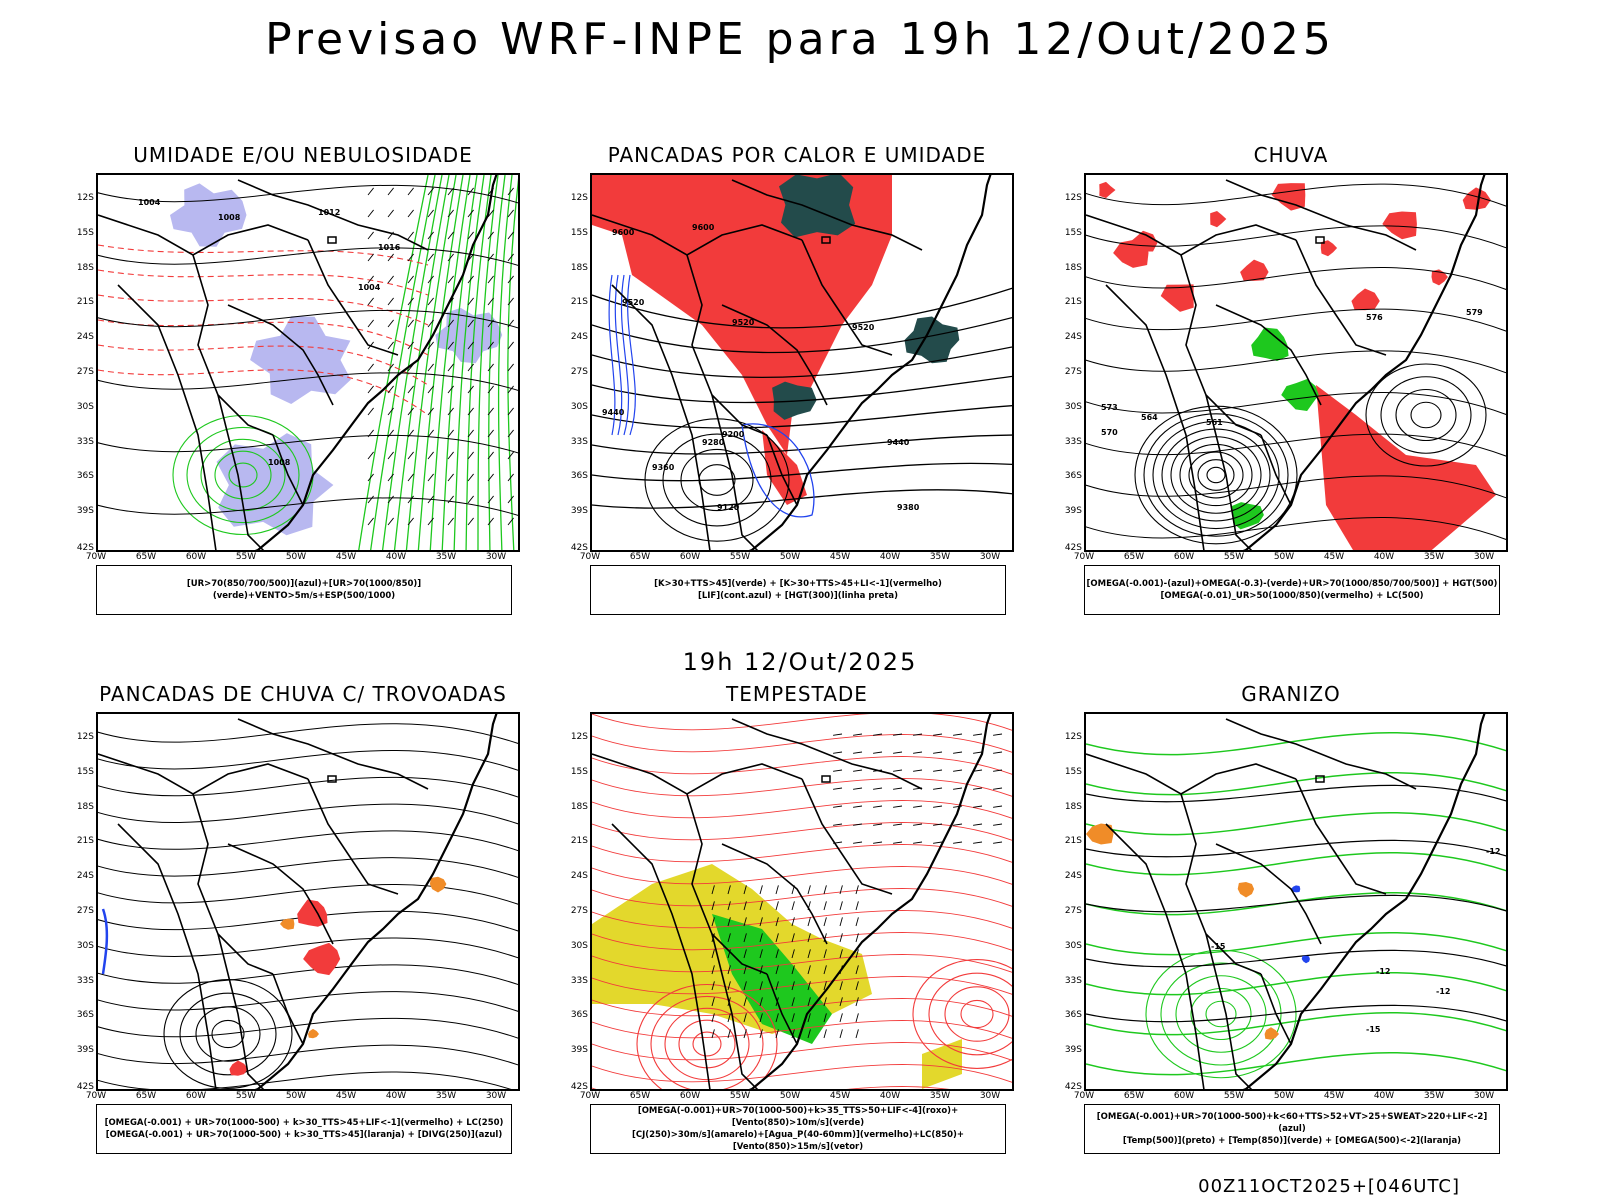  What do you see at coordinates (149, 202) in the screenshot?
I see `contour-label: 1004` at bounding box center [149, 202].